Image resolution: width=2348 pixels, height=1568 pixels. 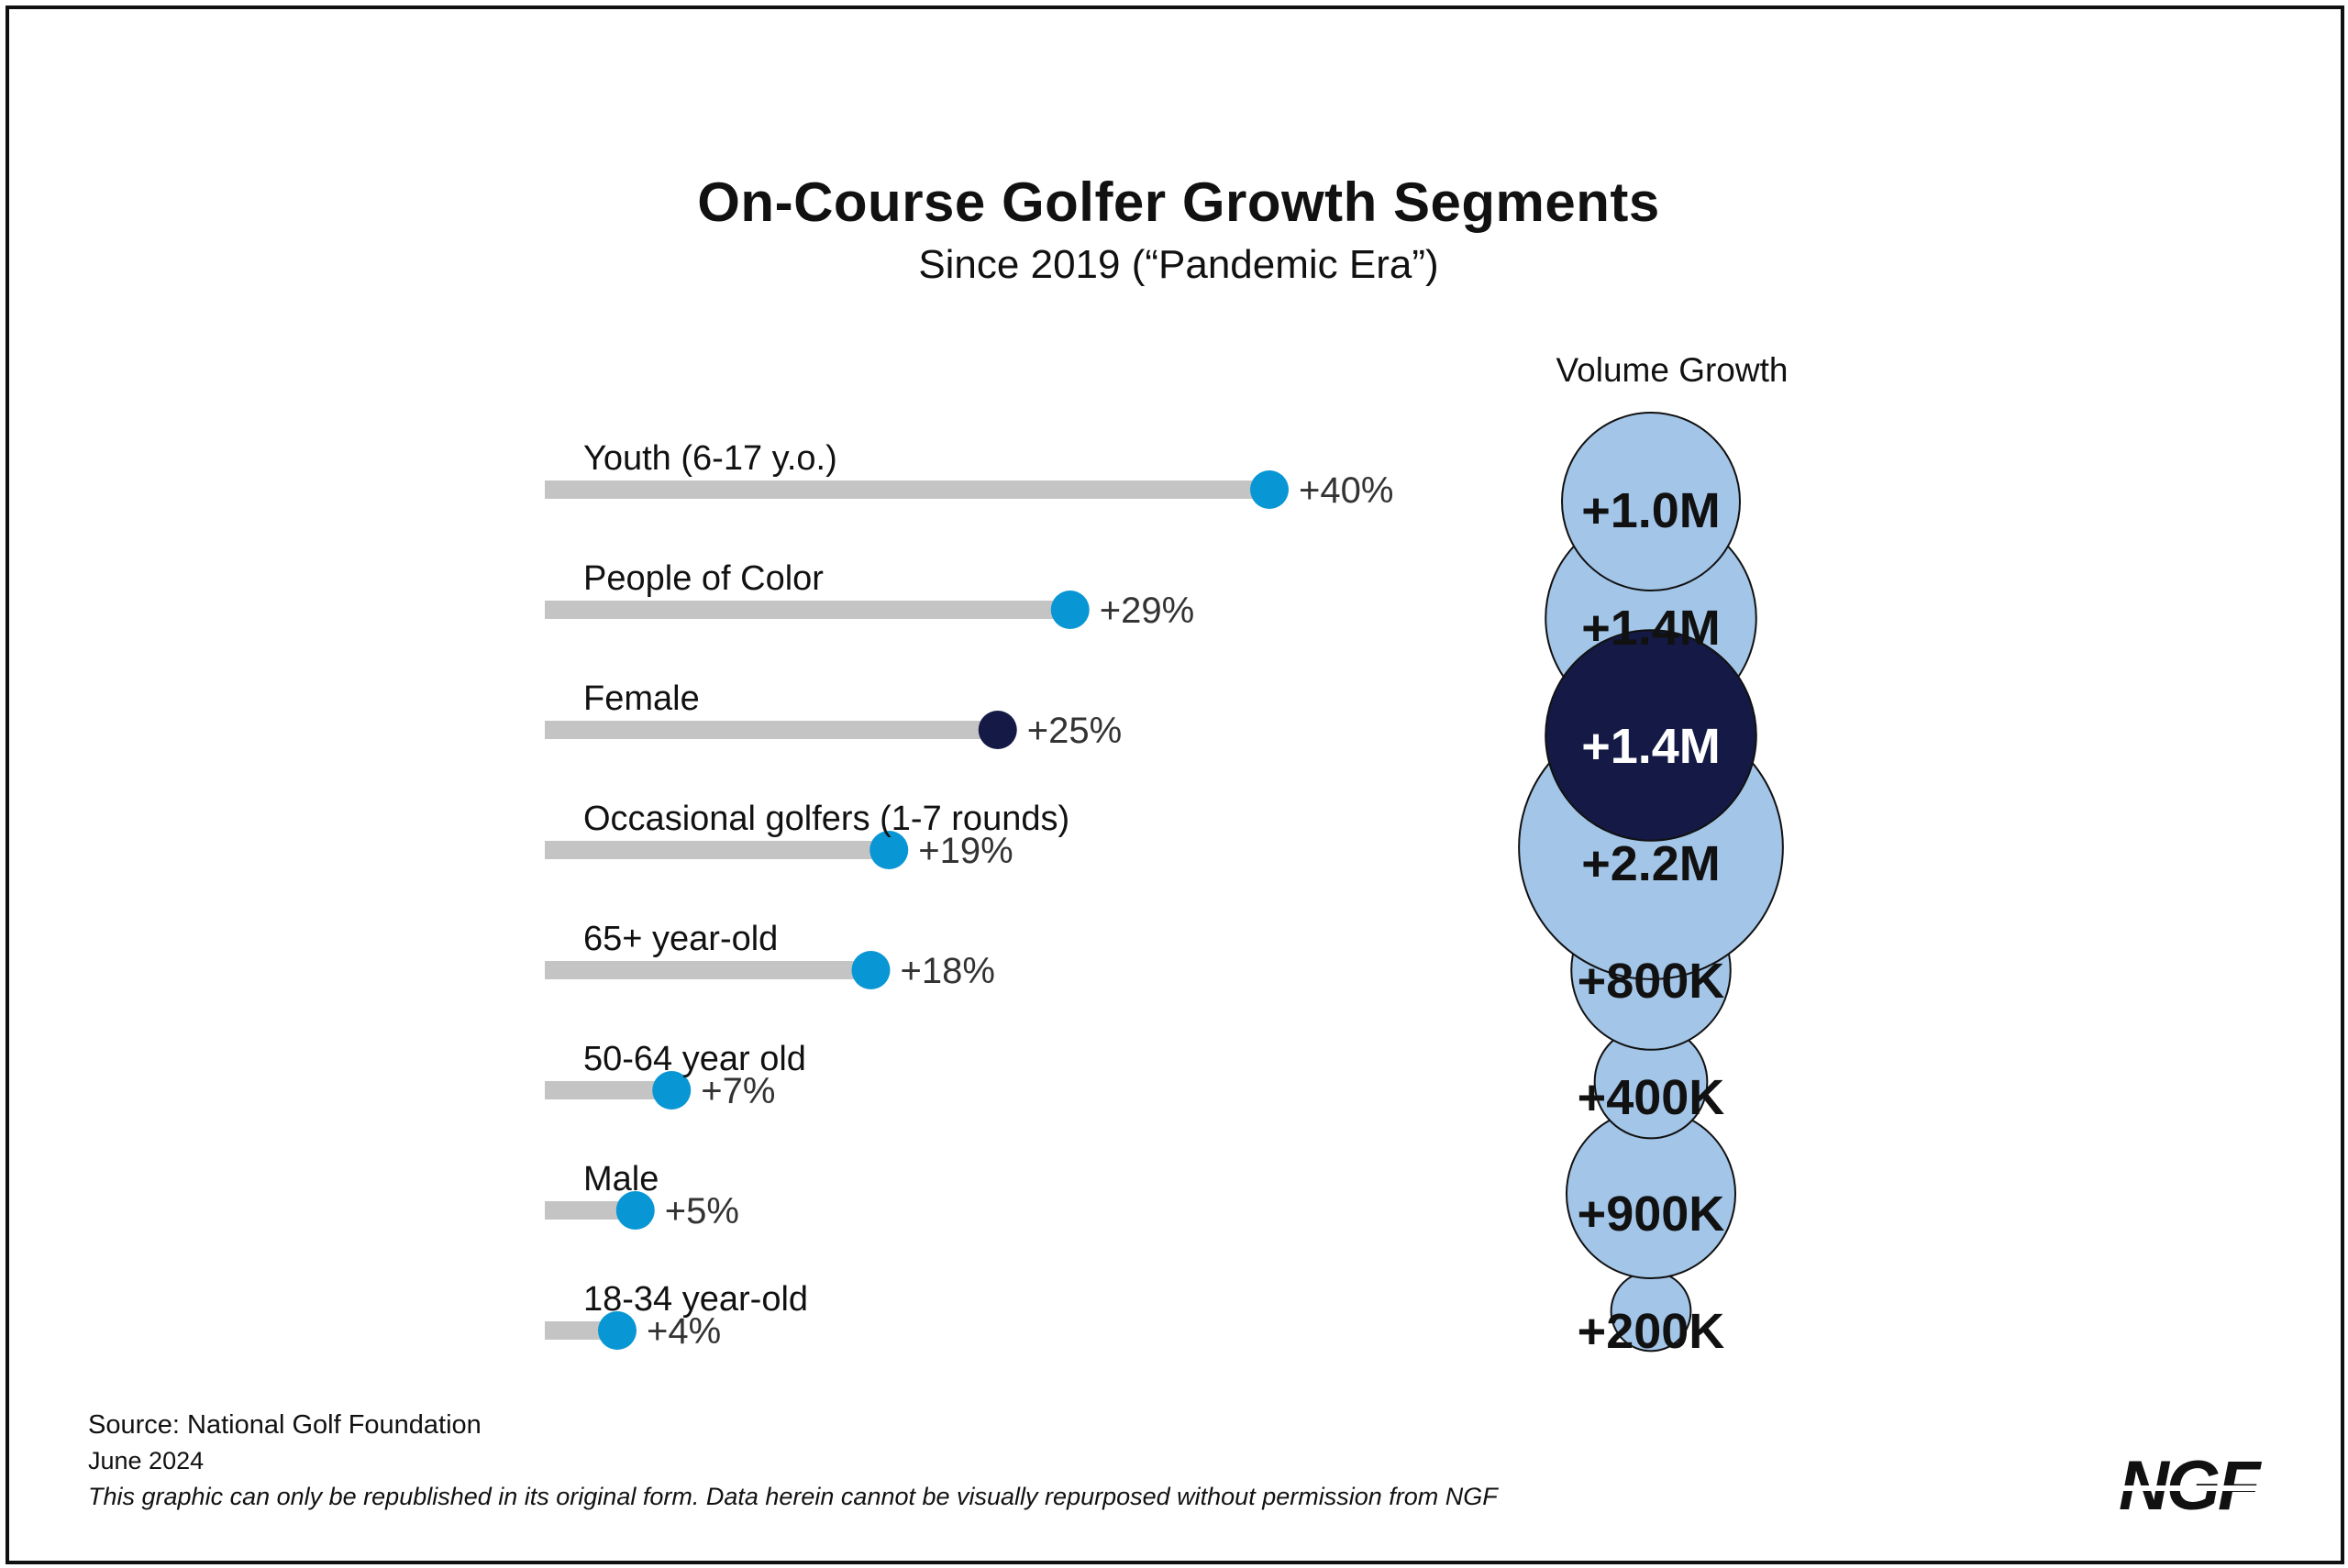 I want to click on value-label: +4%, so click(x=684, y=1332).